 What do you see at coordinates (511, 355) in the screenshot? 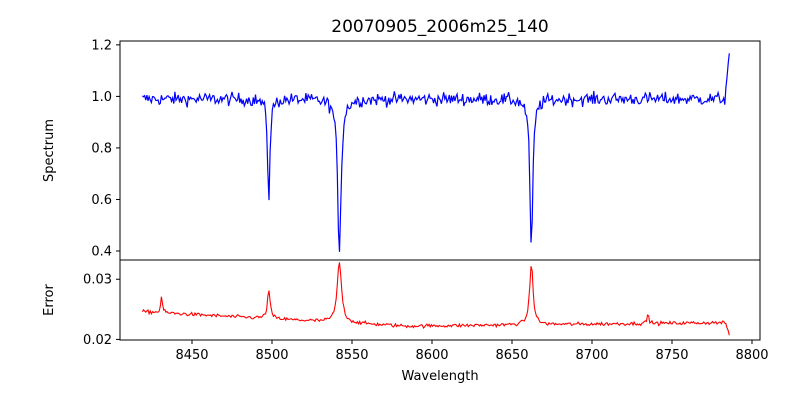
I see `error-xtick-label: 8650` at bounding box center [511, 355].